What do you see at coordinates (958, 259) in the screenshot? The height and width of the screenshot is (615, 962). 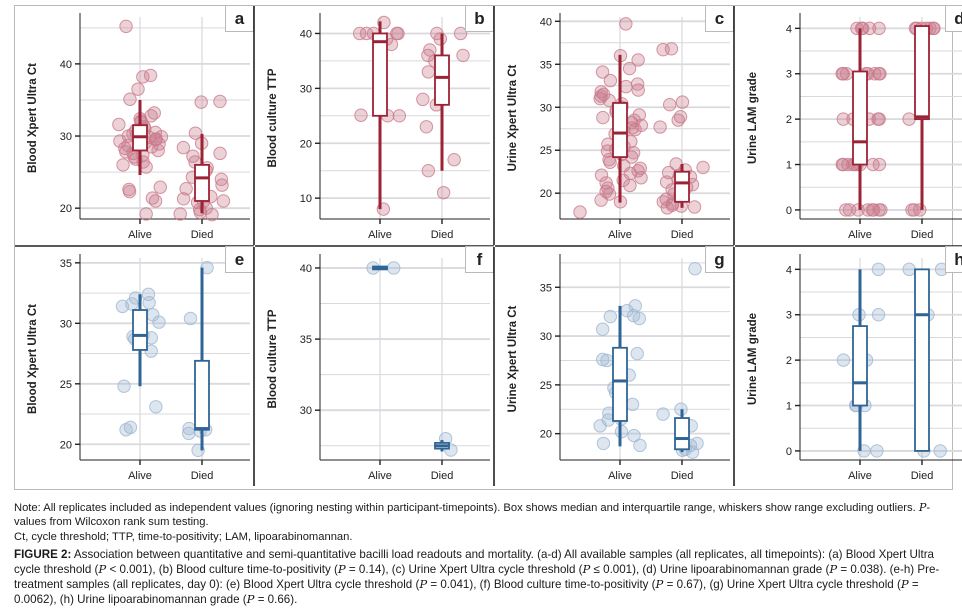 I see `panel-letter: h` at bounding box center [958, 259].